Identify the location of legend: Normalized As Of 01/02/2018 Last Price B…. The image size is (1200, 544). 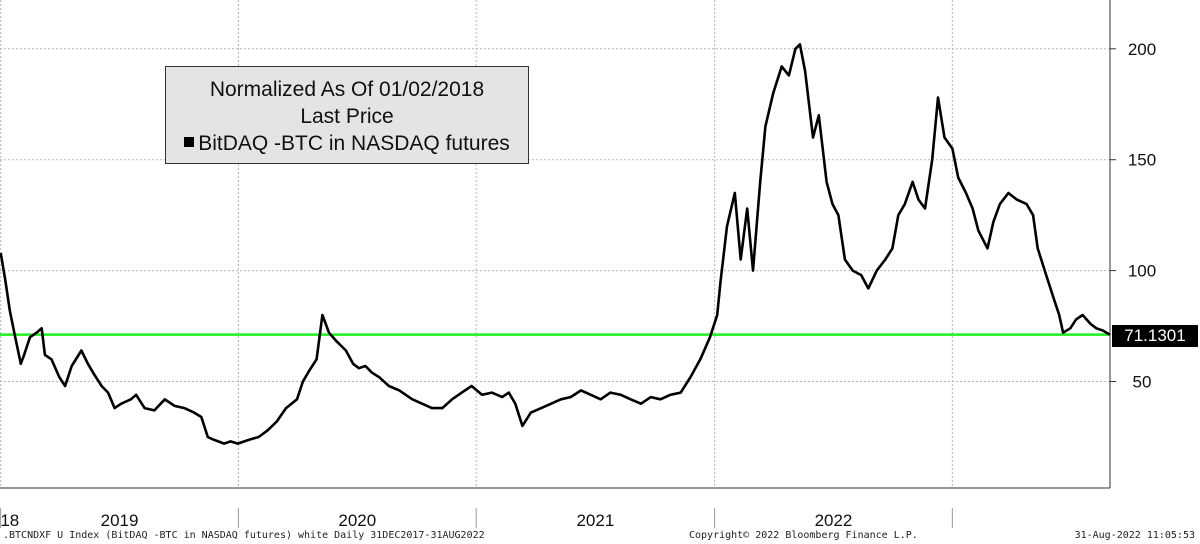
(347, 115).